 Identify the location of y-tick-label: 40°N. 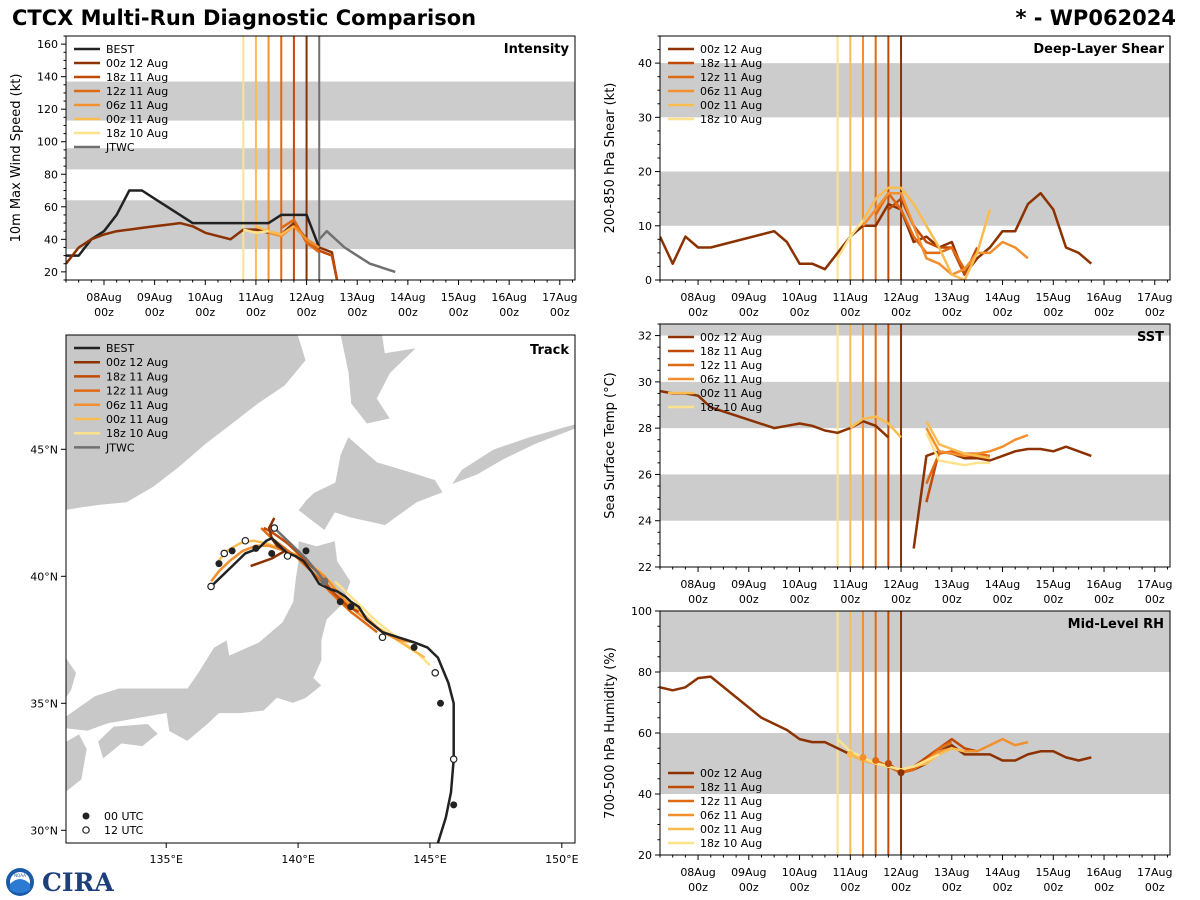
(44, 576).